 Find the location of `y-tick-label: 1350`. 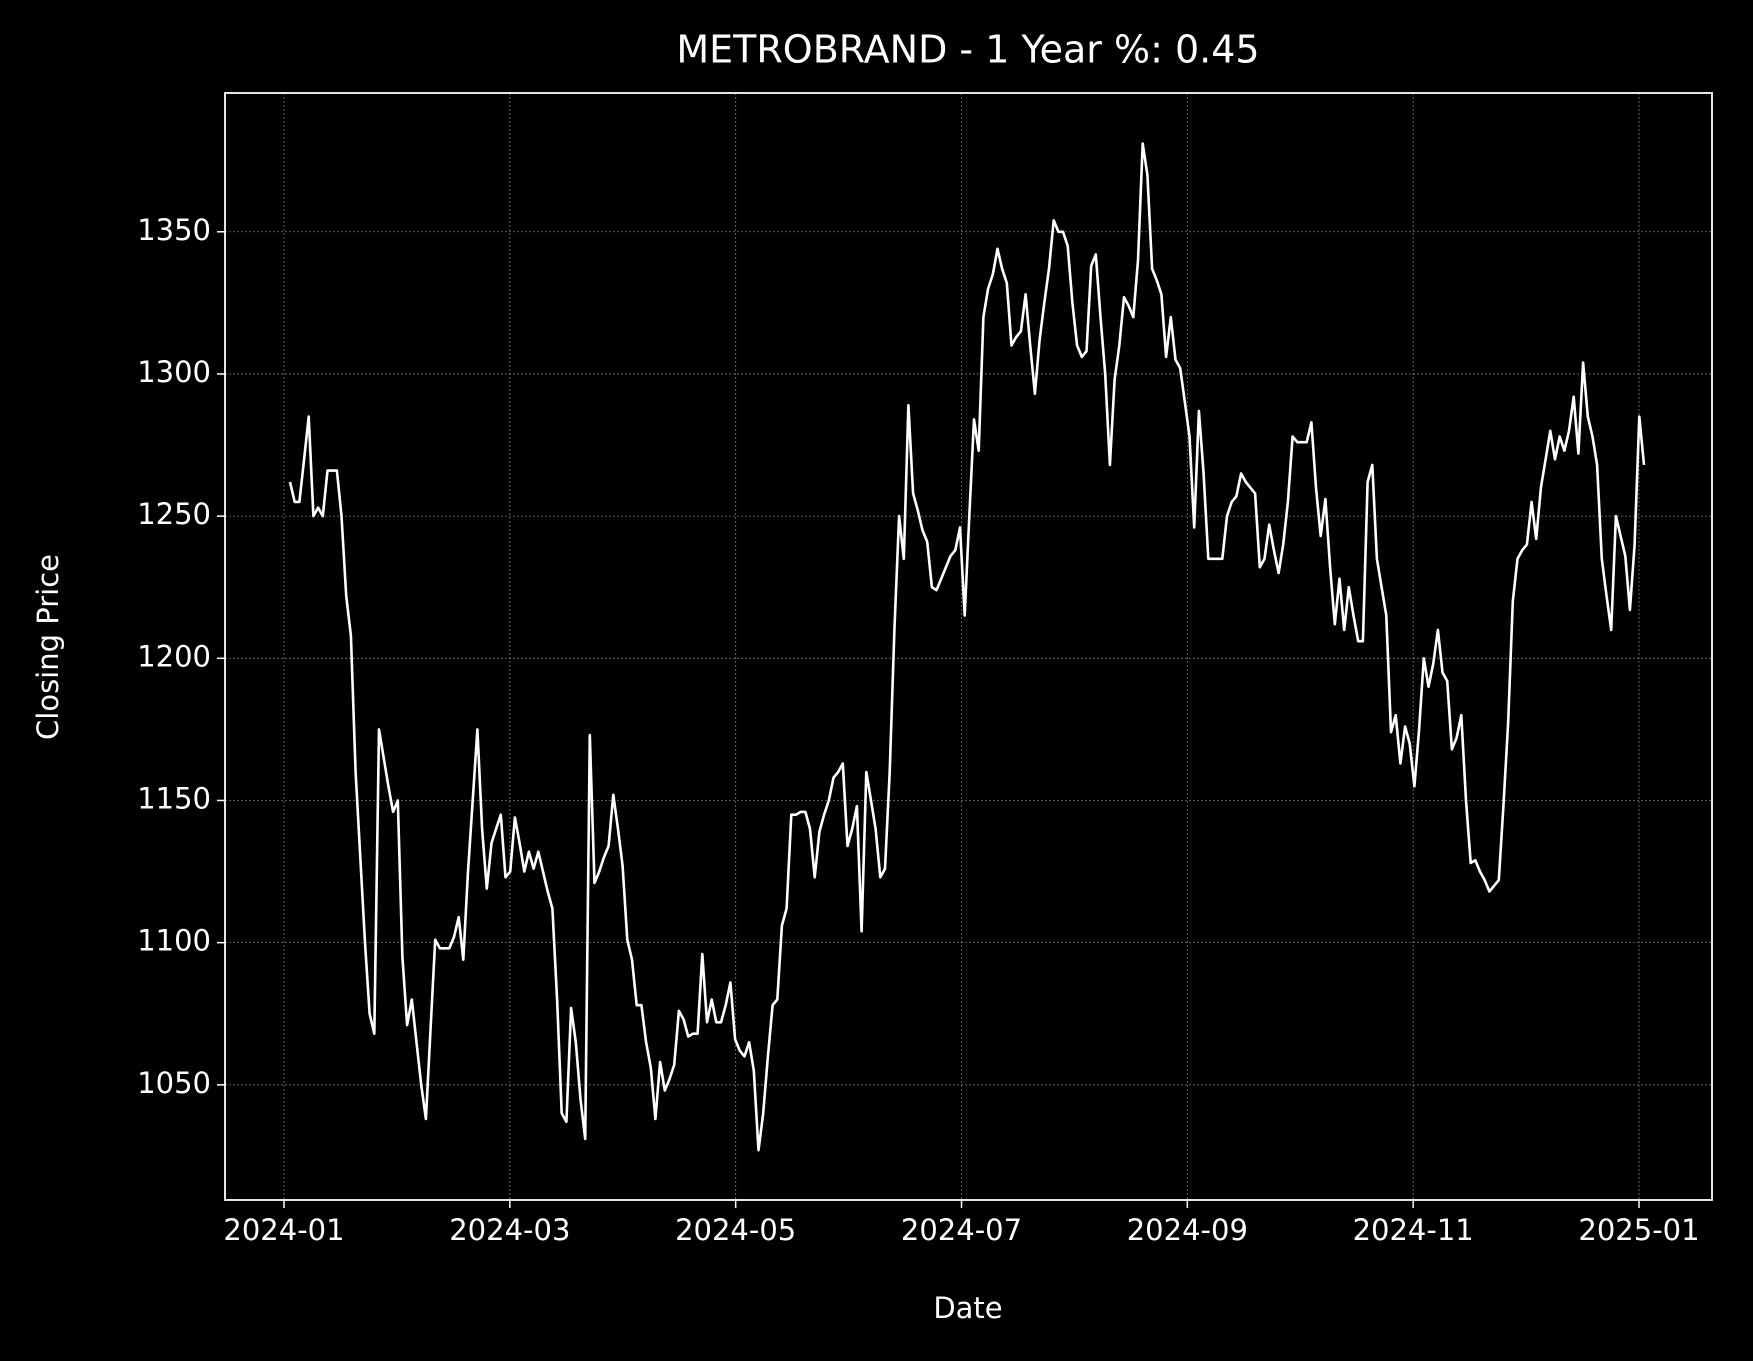

y-tick-label: 1350 is located at coordinates (174, 230).